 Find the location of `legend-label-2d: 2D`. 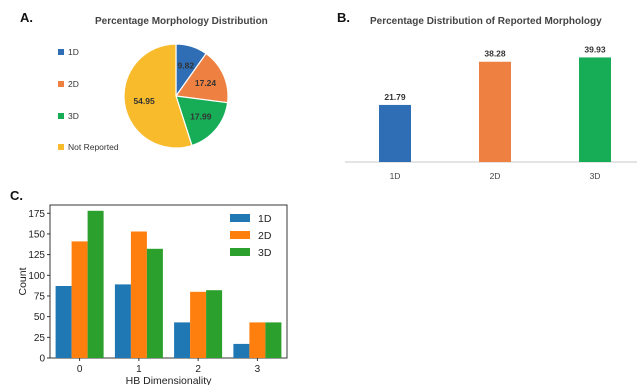

legend-label-2d: 2D is located at coordinates (265, 236).